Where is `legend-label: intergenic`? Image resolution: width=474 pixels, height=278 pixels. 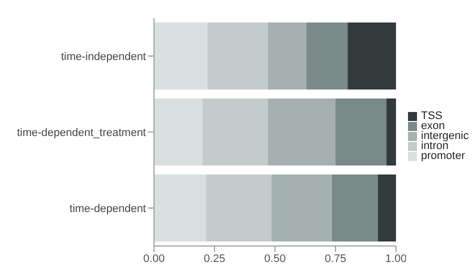
legend-label: intergenic is located at coordinates (445, 136).